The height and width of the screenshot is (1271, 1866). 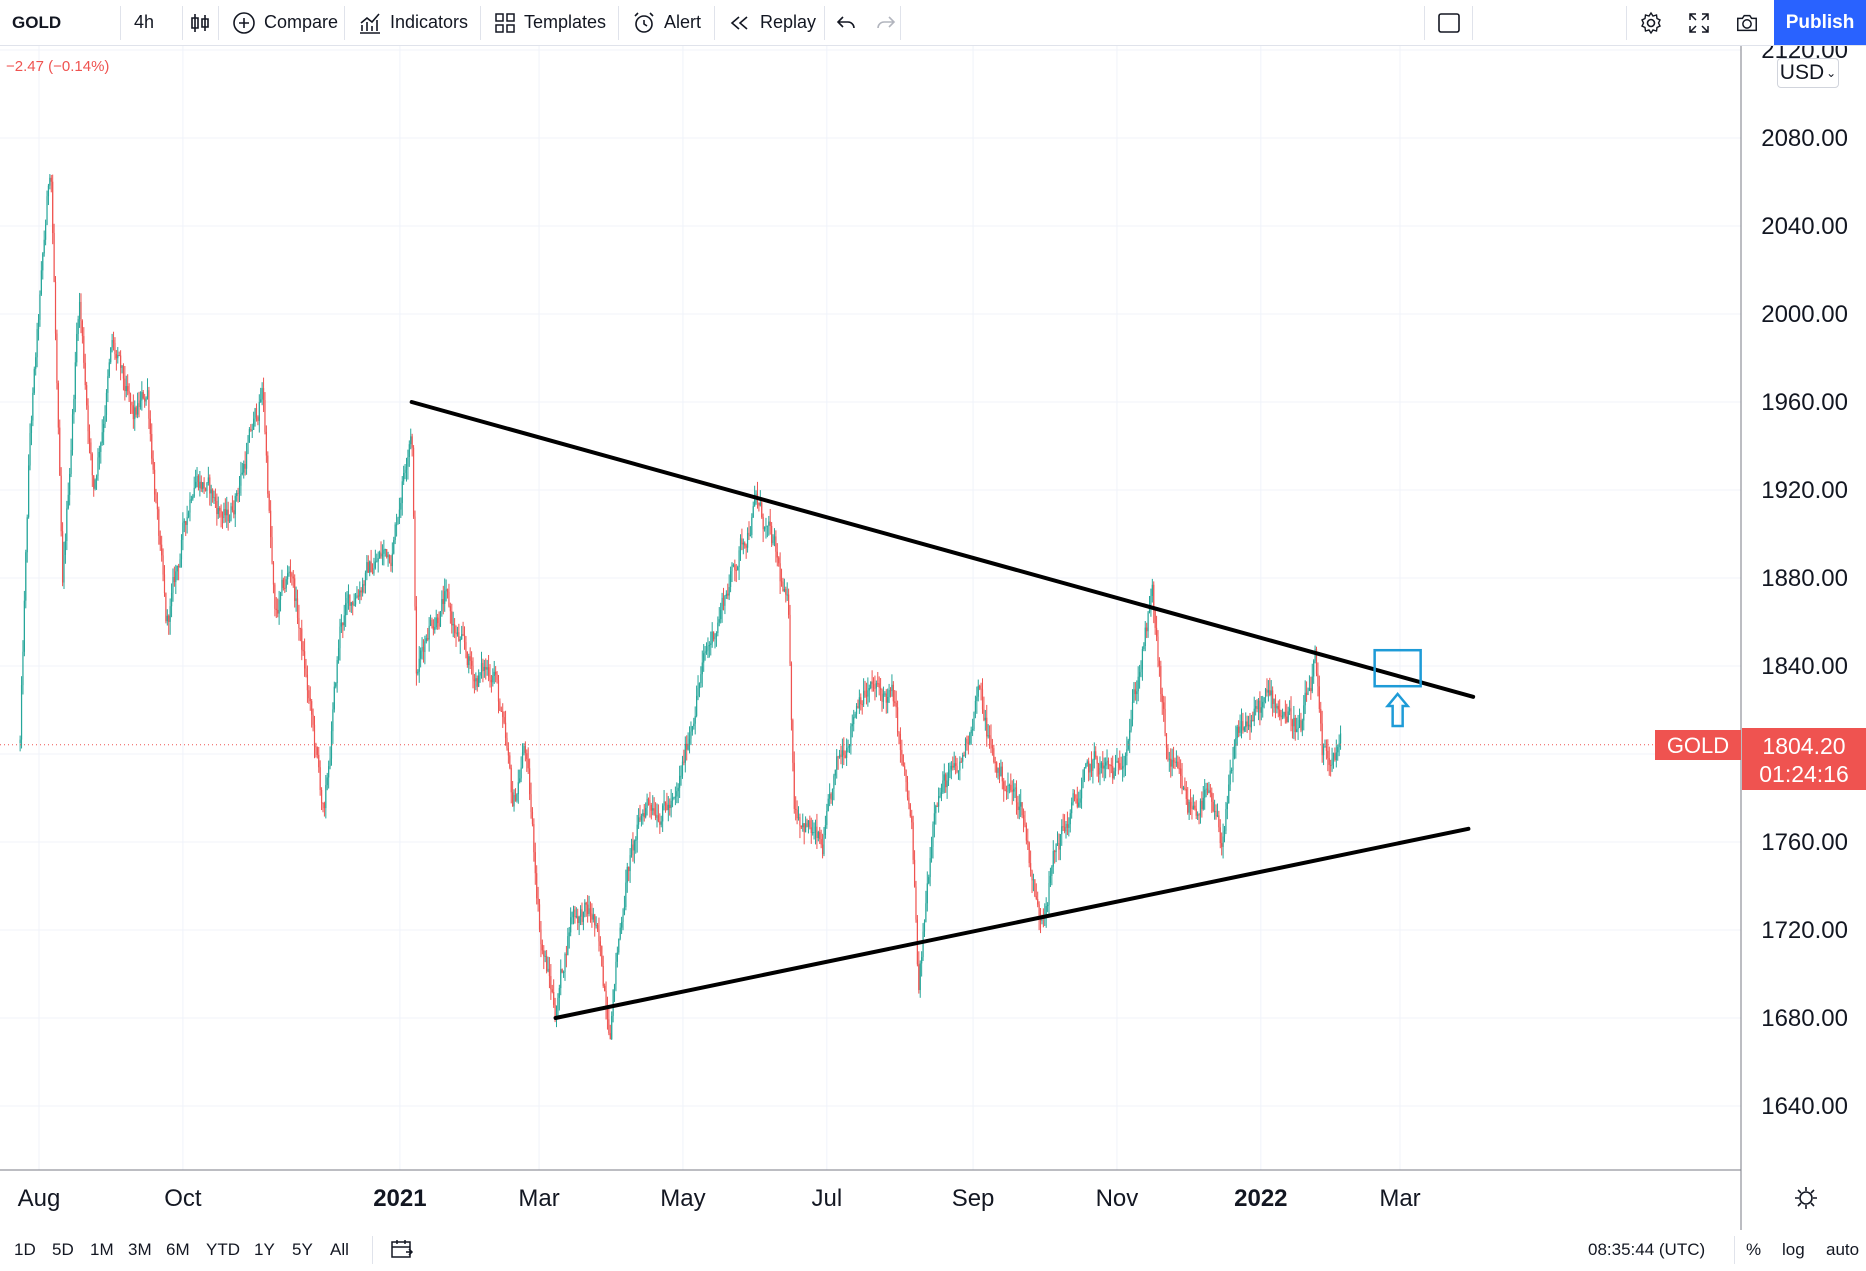 What do you see at coordinates (25, 1249) in the screenshot?
I see `range-button-1d: 1D` at bounding box center [25, 1249].